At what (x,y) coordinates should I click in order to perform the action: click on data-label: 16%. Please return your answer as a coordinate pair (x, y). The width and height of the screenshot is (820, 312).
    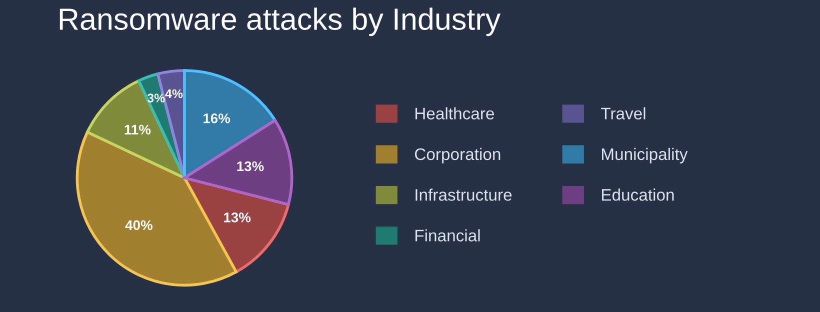
    Looking at the image, I should click on (217, 118).